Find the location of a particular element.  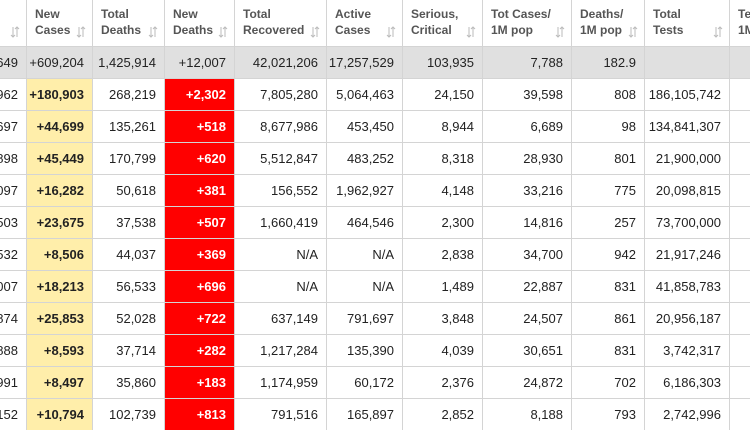

cell: 791,697 is located at coordinates (365, 319).